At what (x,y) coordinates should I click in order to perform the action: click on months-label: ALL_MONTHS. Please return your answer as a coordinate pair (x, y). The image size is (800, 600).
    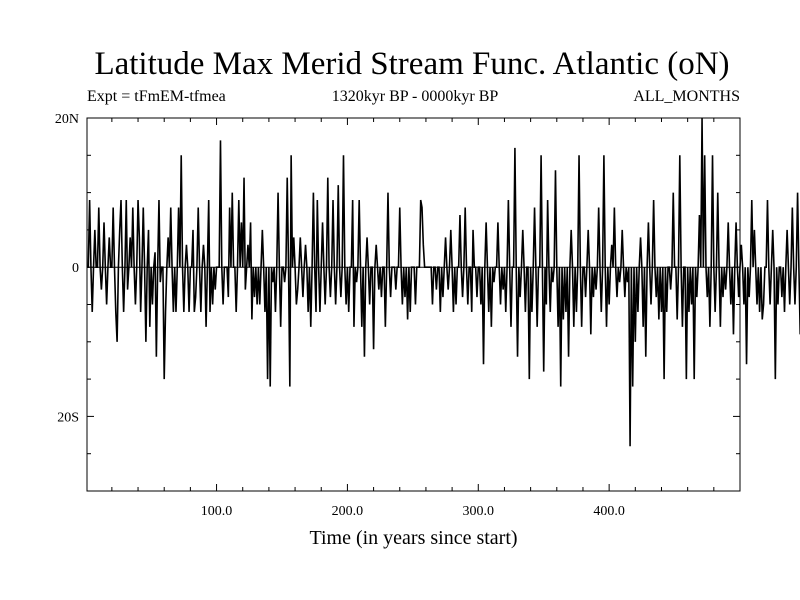
    Looking at the image, I should click on (686, 96).